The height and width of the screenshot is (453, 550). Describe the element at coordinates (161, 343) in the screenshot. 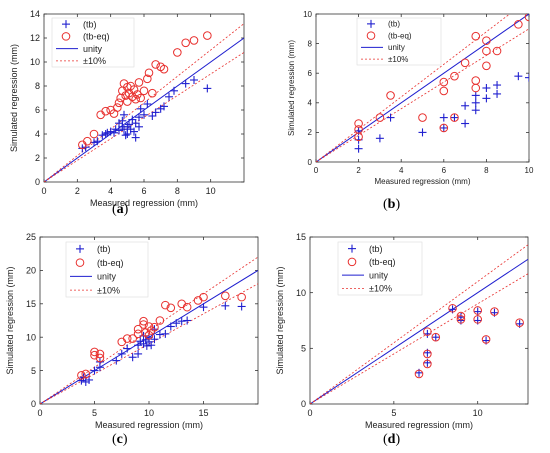

I see `chart-c-series-tb` at that location.